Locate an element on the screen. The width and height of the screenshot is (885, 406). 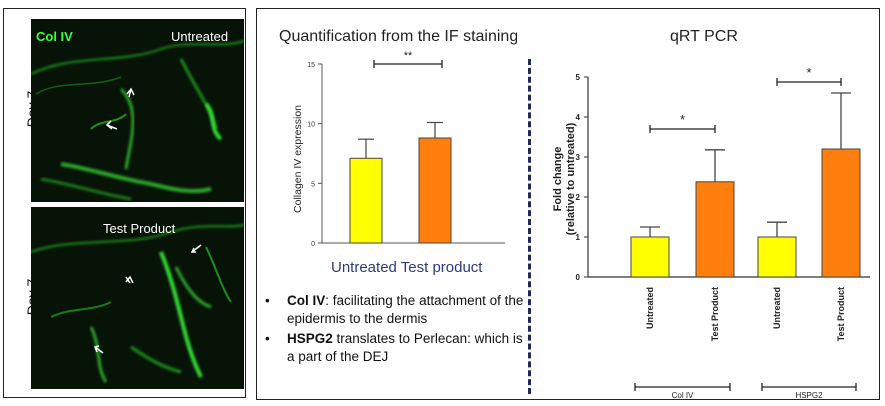
chart1-y-tick-label: 0 is located at coordinates (313, 244).